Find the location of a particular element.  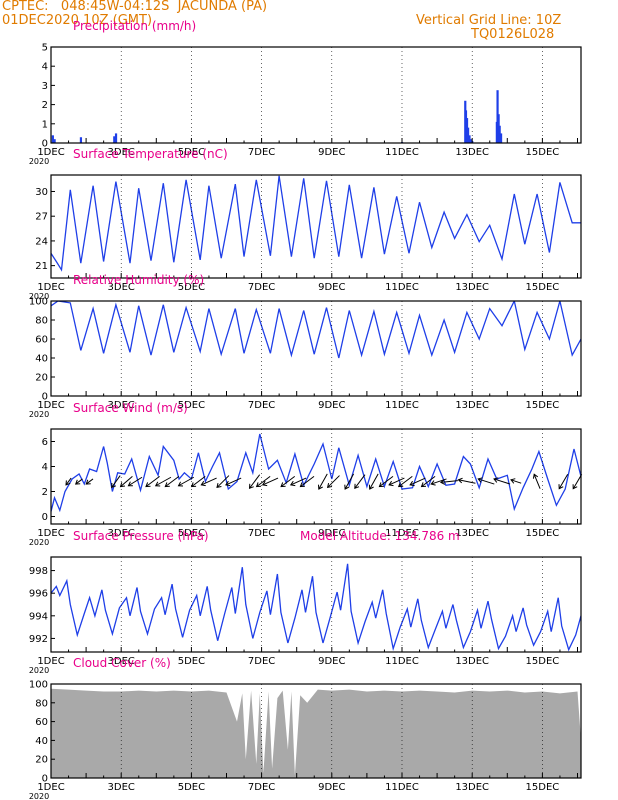

y-tick-label: 60 is located at coordinates (41, 340).